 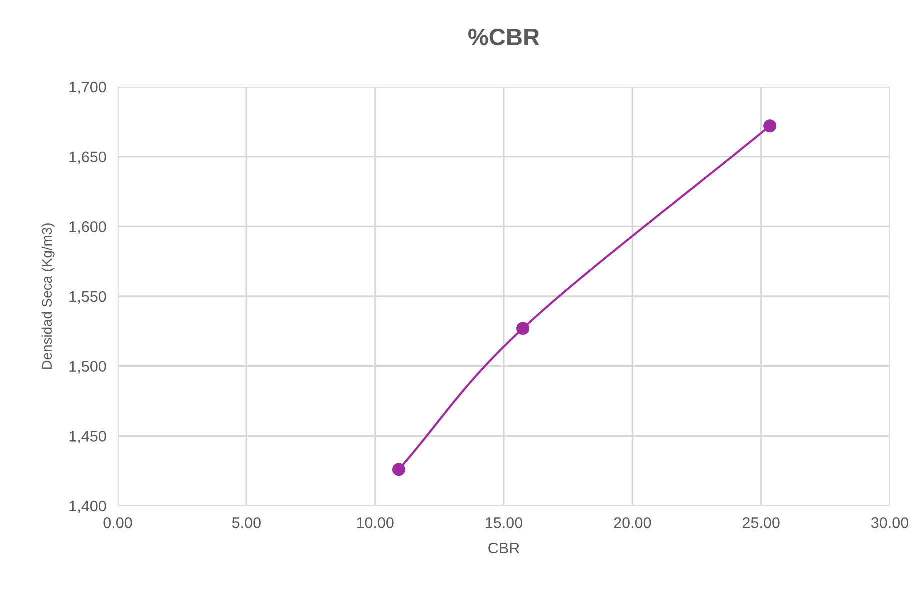 What do you see at coordinates (375, 523) in the screenshot?
I see `x-tick-label: 10.00` at bounding box center [375, 523].